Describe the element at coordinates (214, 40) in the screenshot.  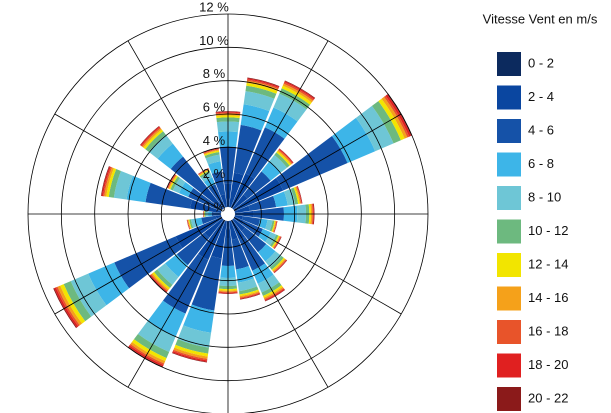
I see `r-tick-label: 10 %` at that location.